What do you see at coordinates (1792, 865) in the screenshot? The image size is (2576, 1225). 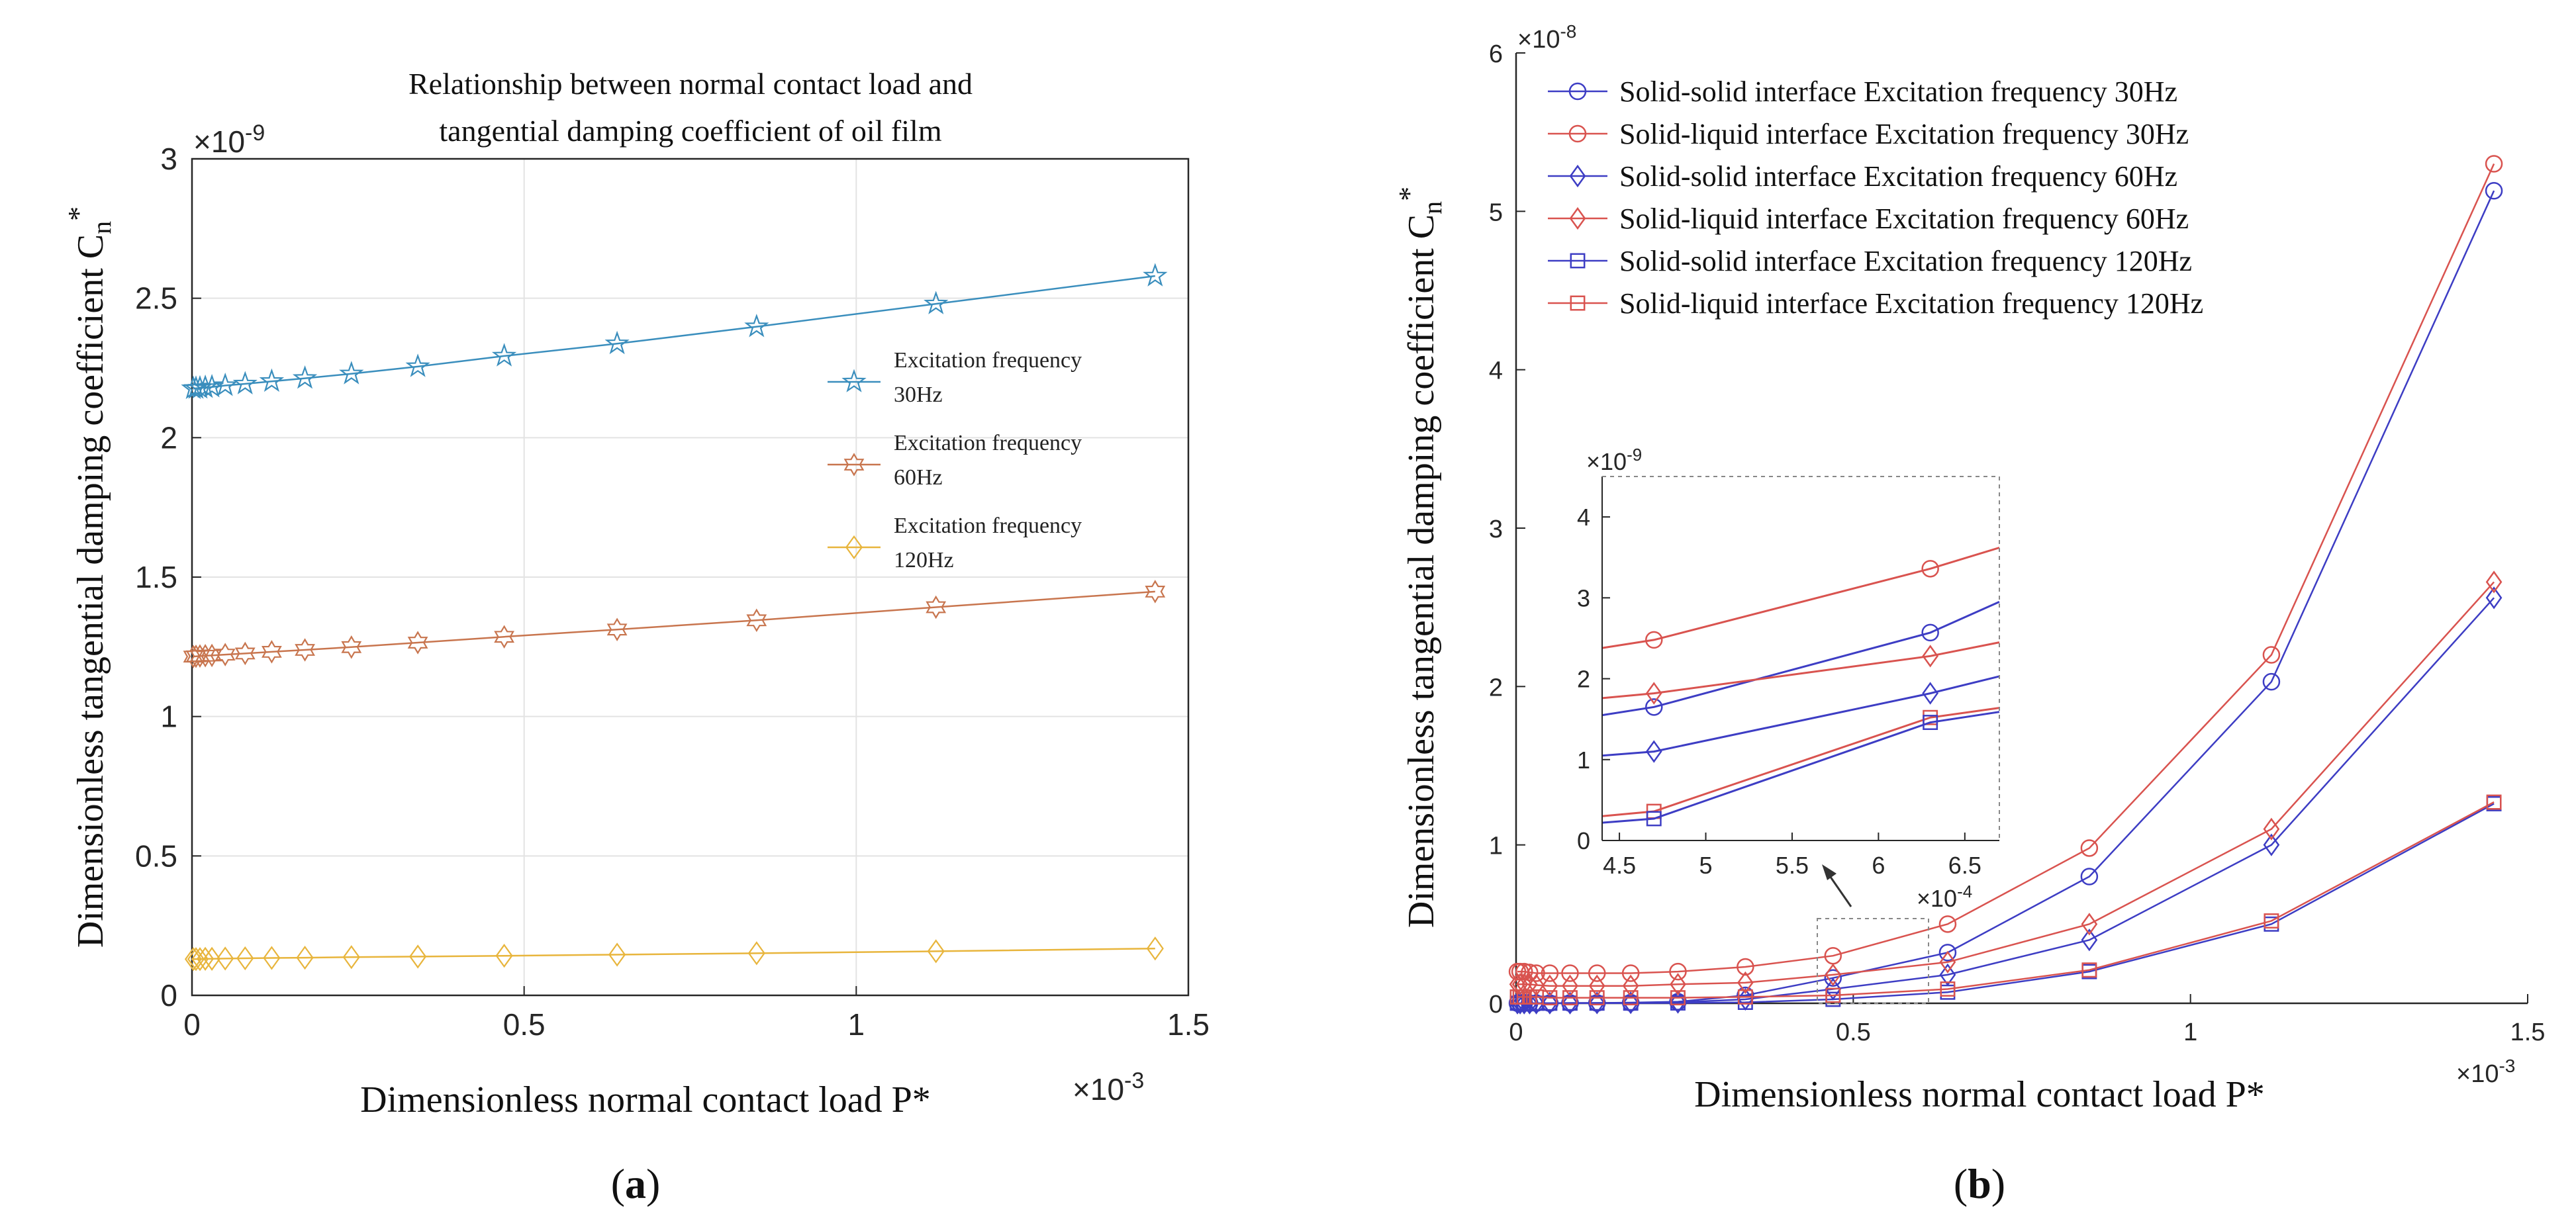 I see `inset-x-tick-label: 5.5` at bounding box center [1792, 865].